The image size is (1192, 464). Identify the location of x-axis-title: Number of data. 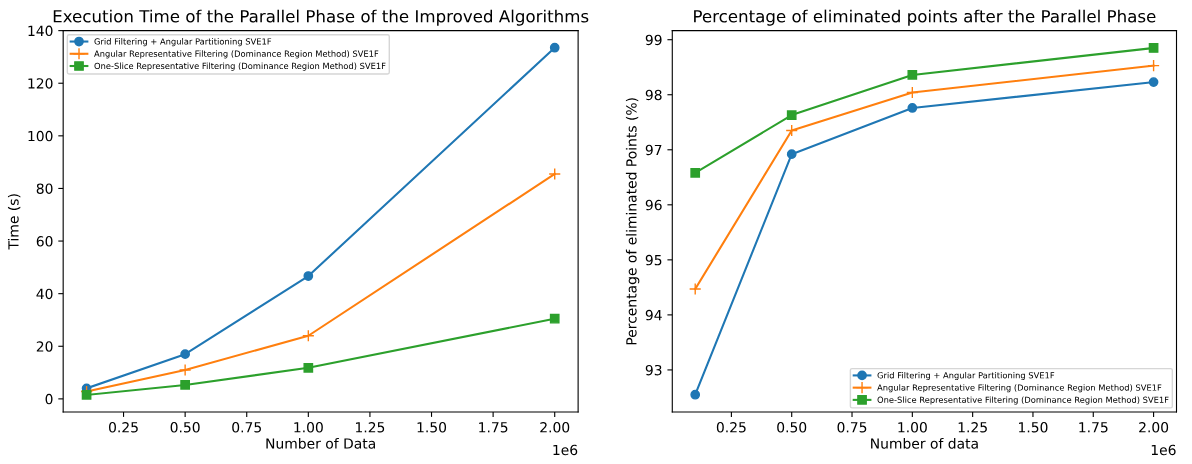
(924, 443).